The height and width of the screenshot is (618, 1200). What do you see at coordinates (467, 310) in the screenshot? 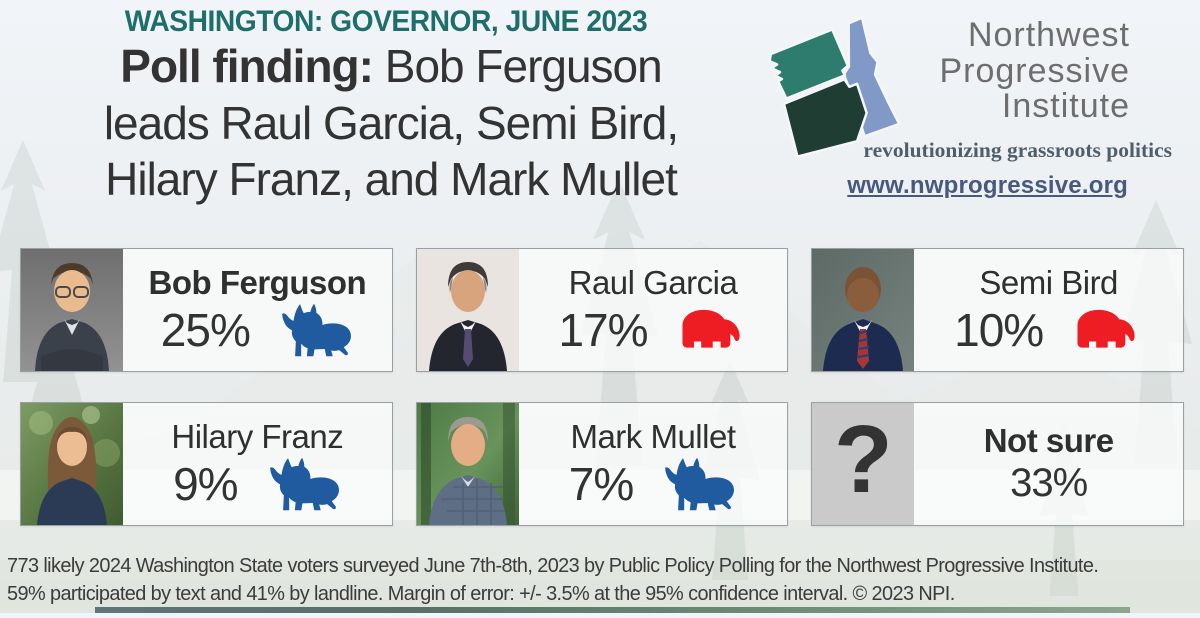
I see `raul-garcia-photo` at bounding box center [467, 310].